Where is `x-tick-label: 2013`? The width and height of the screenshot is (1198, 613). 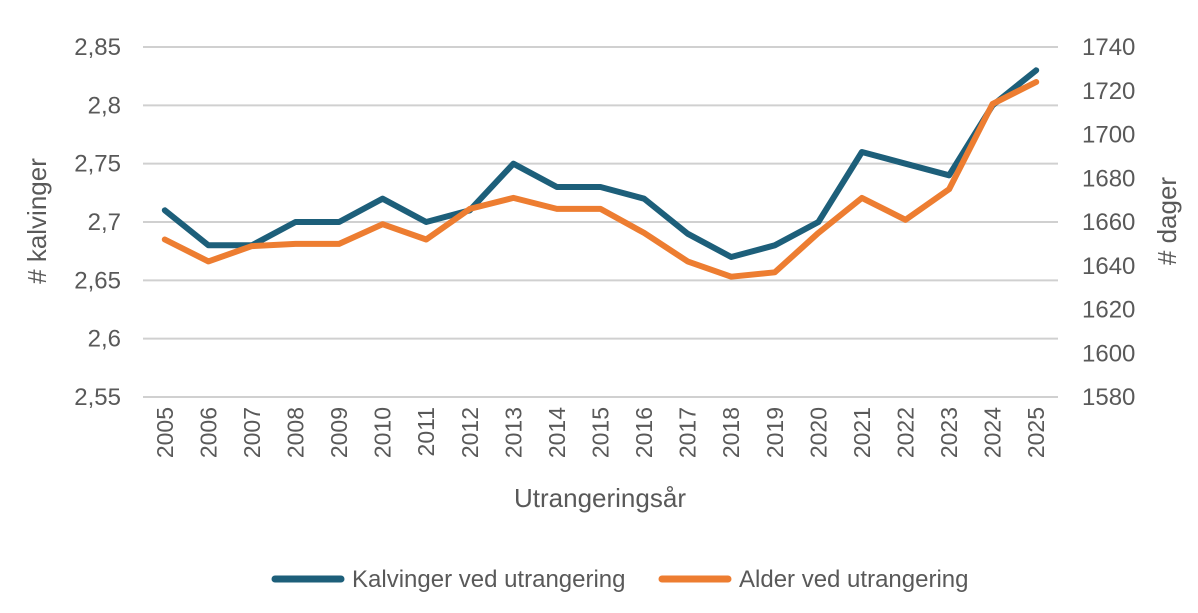
x-tick-label: 2013 is located at coordinates (513, 432).